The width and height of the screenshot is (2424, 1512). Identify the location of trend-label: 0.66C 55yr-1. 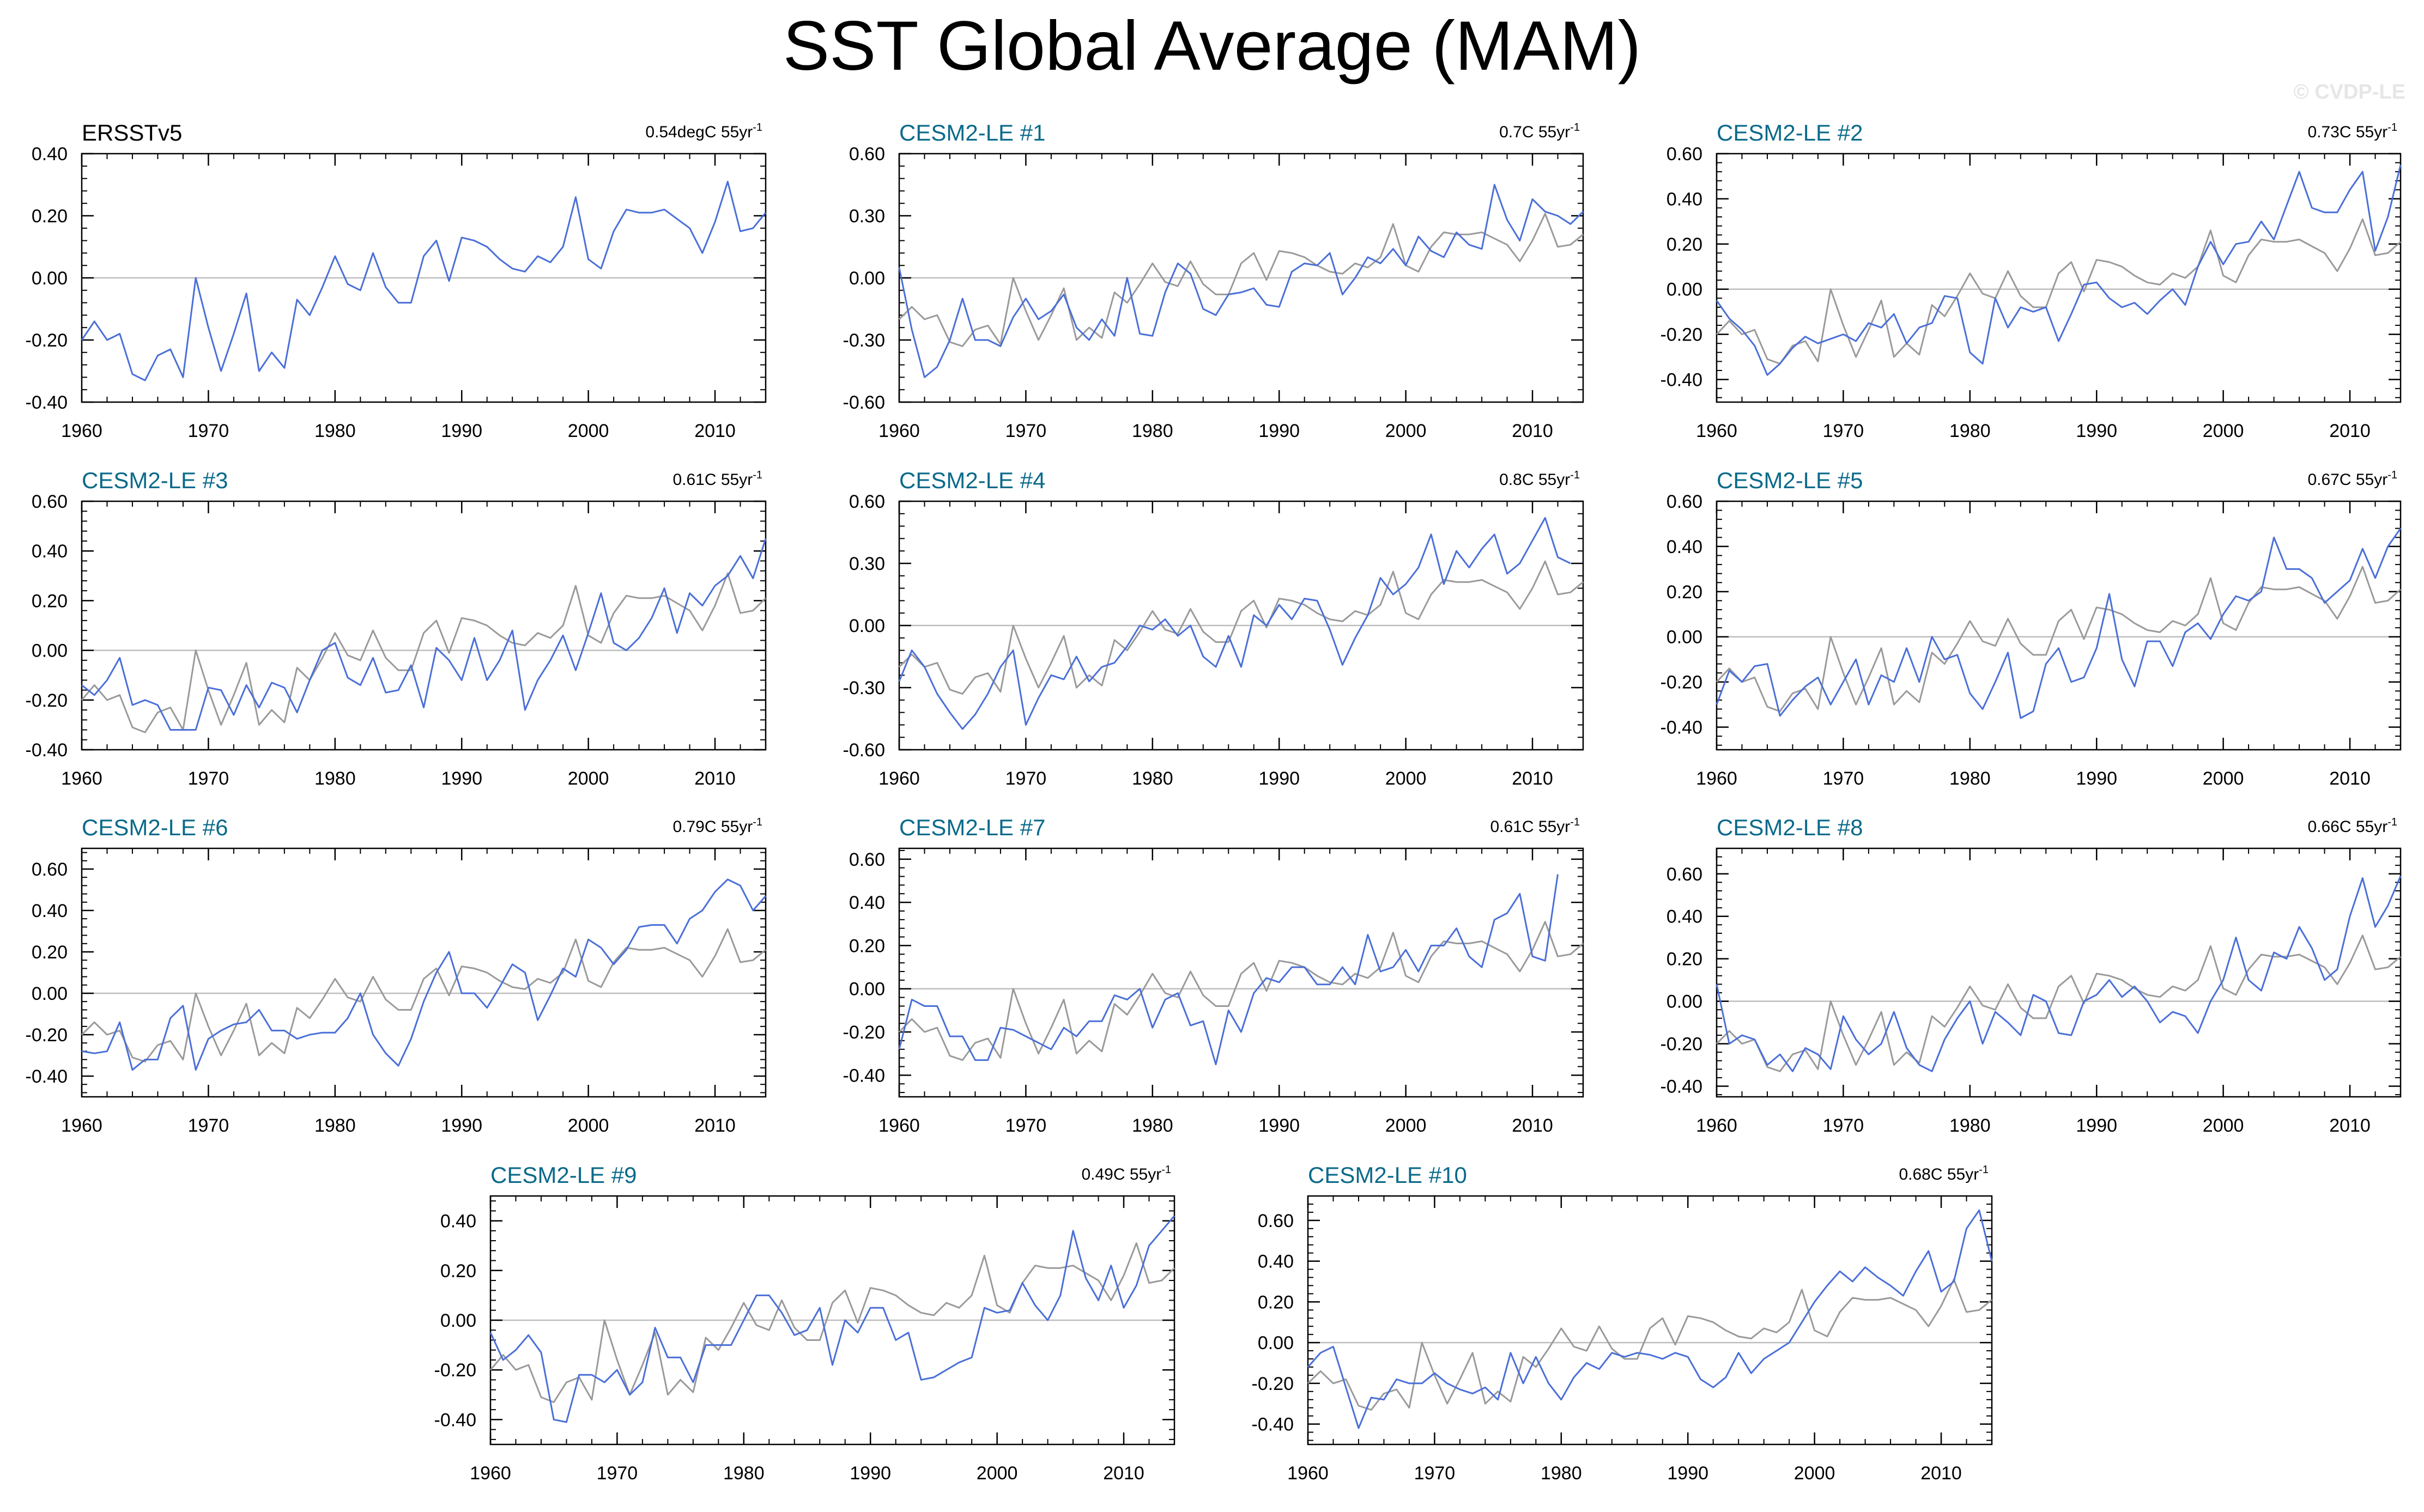
(2352, 826).